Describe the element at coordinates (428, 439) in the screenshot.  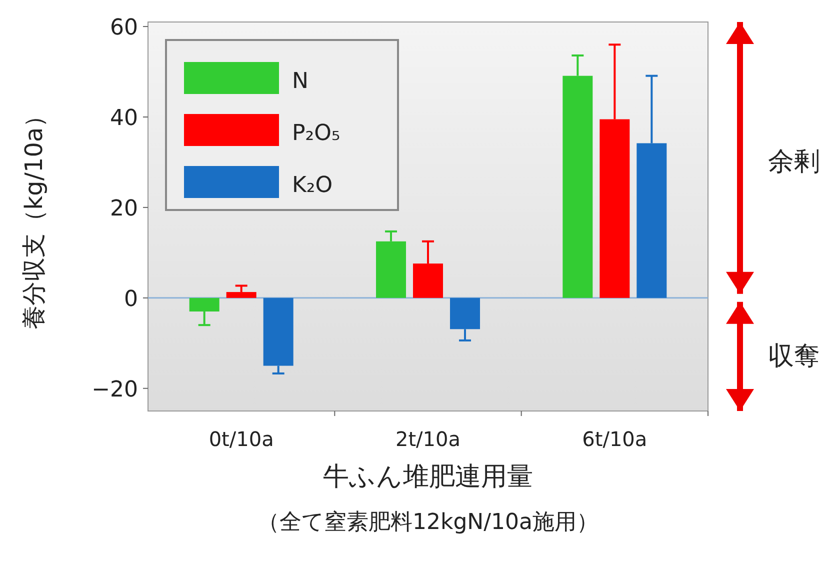
I see `x-tick-label: 2t/10a` at that location.